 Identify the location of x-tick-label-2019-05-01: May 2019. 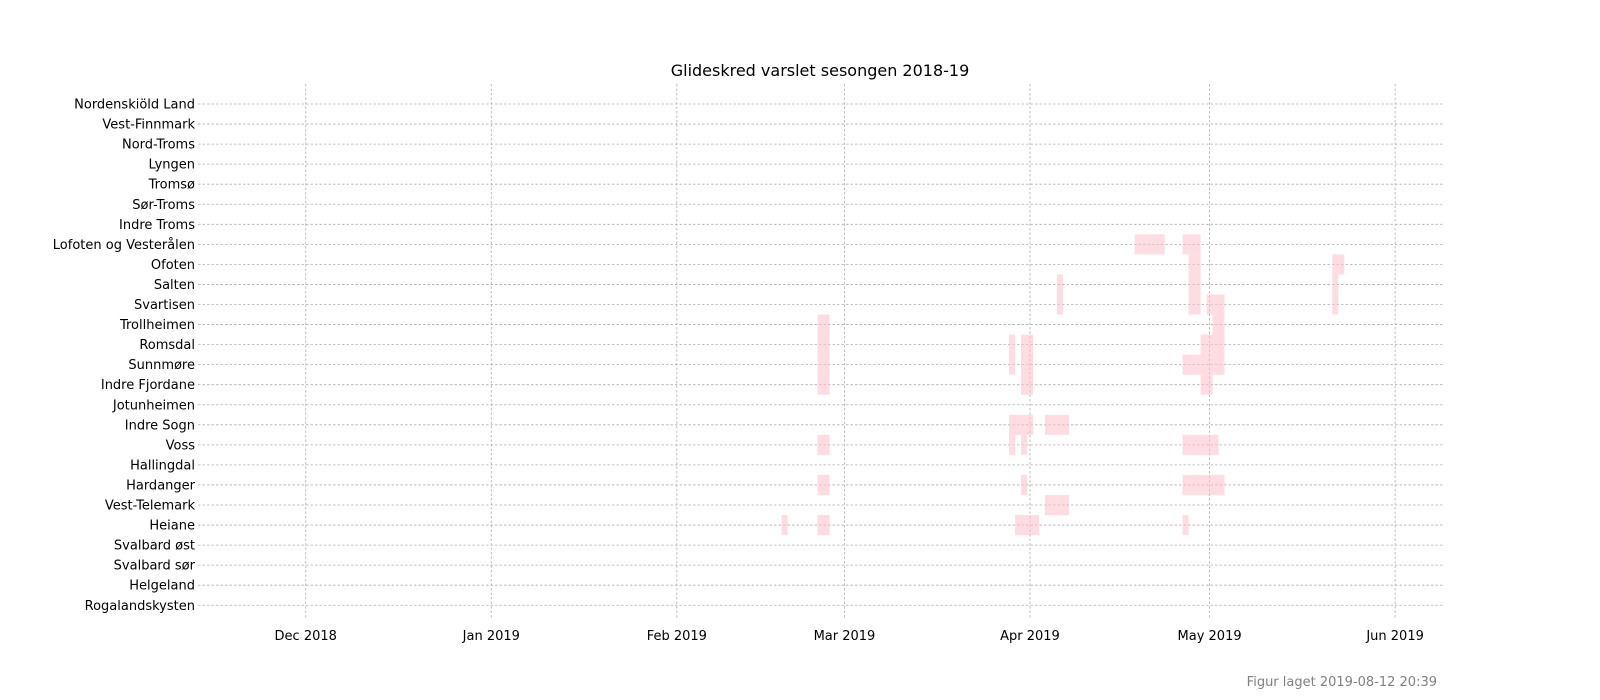
(1210, 636).